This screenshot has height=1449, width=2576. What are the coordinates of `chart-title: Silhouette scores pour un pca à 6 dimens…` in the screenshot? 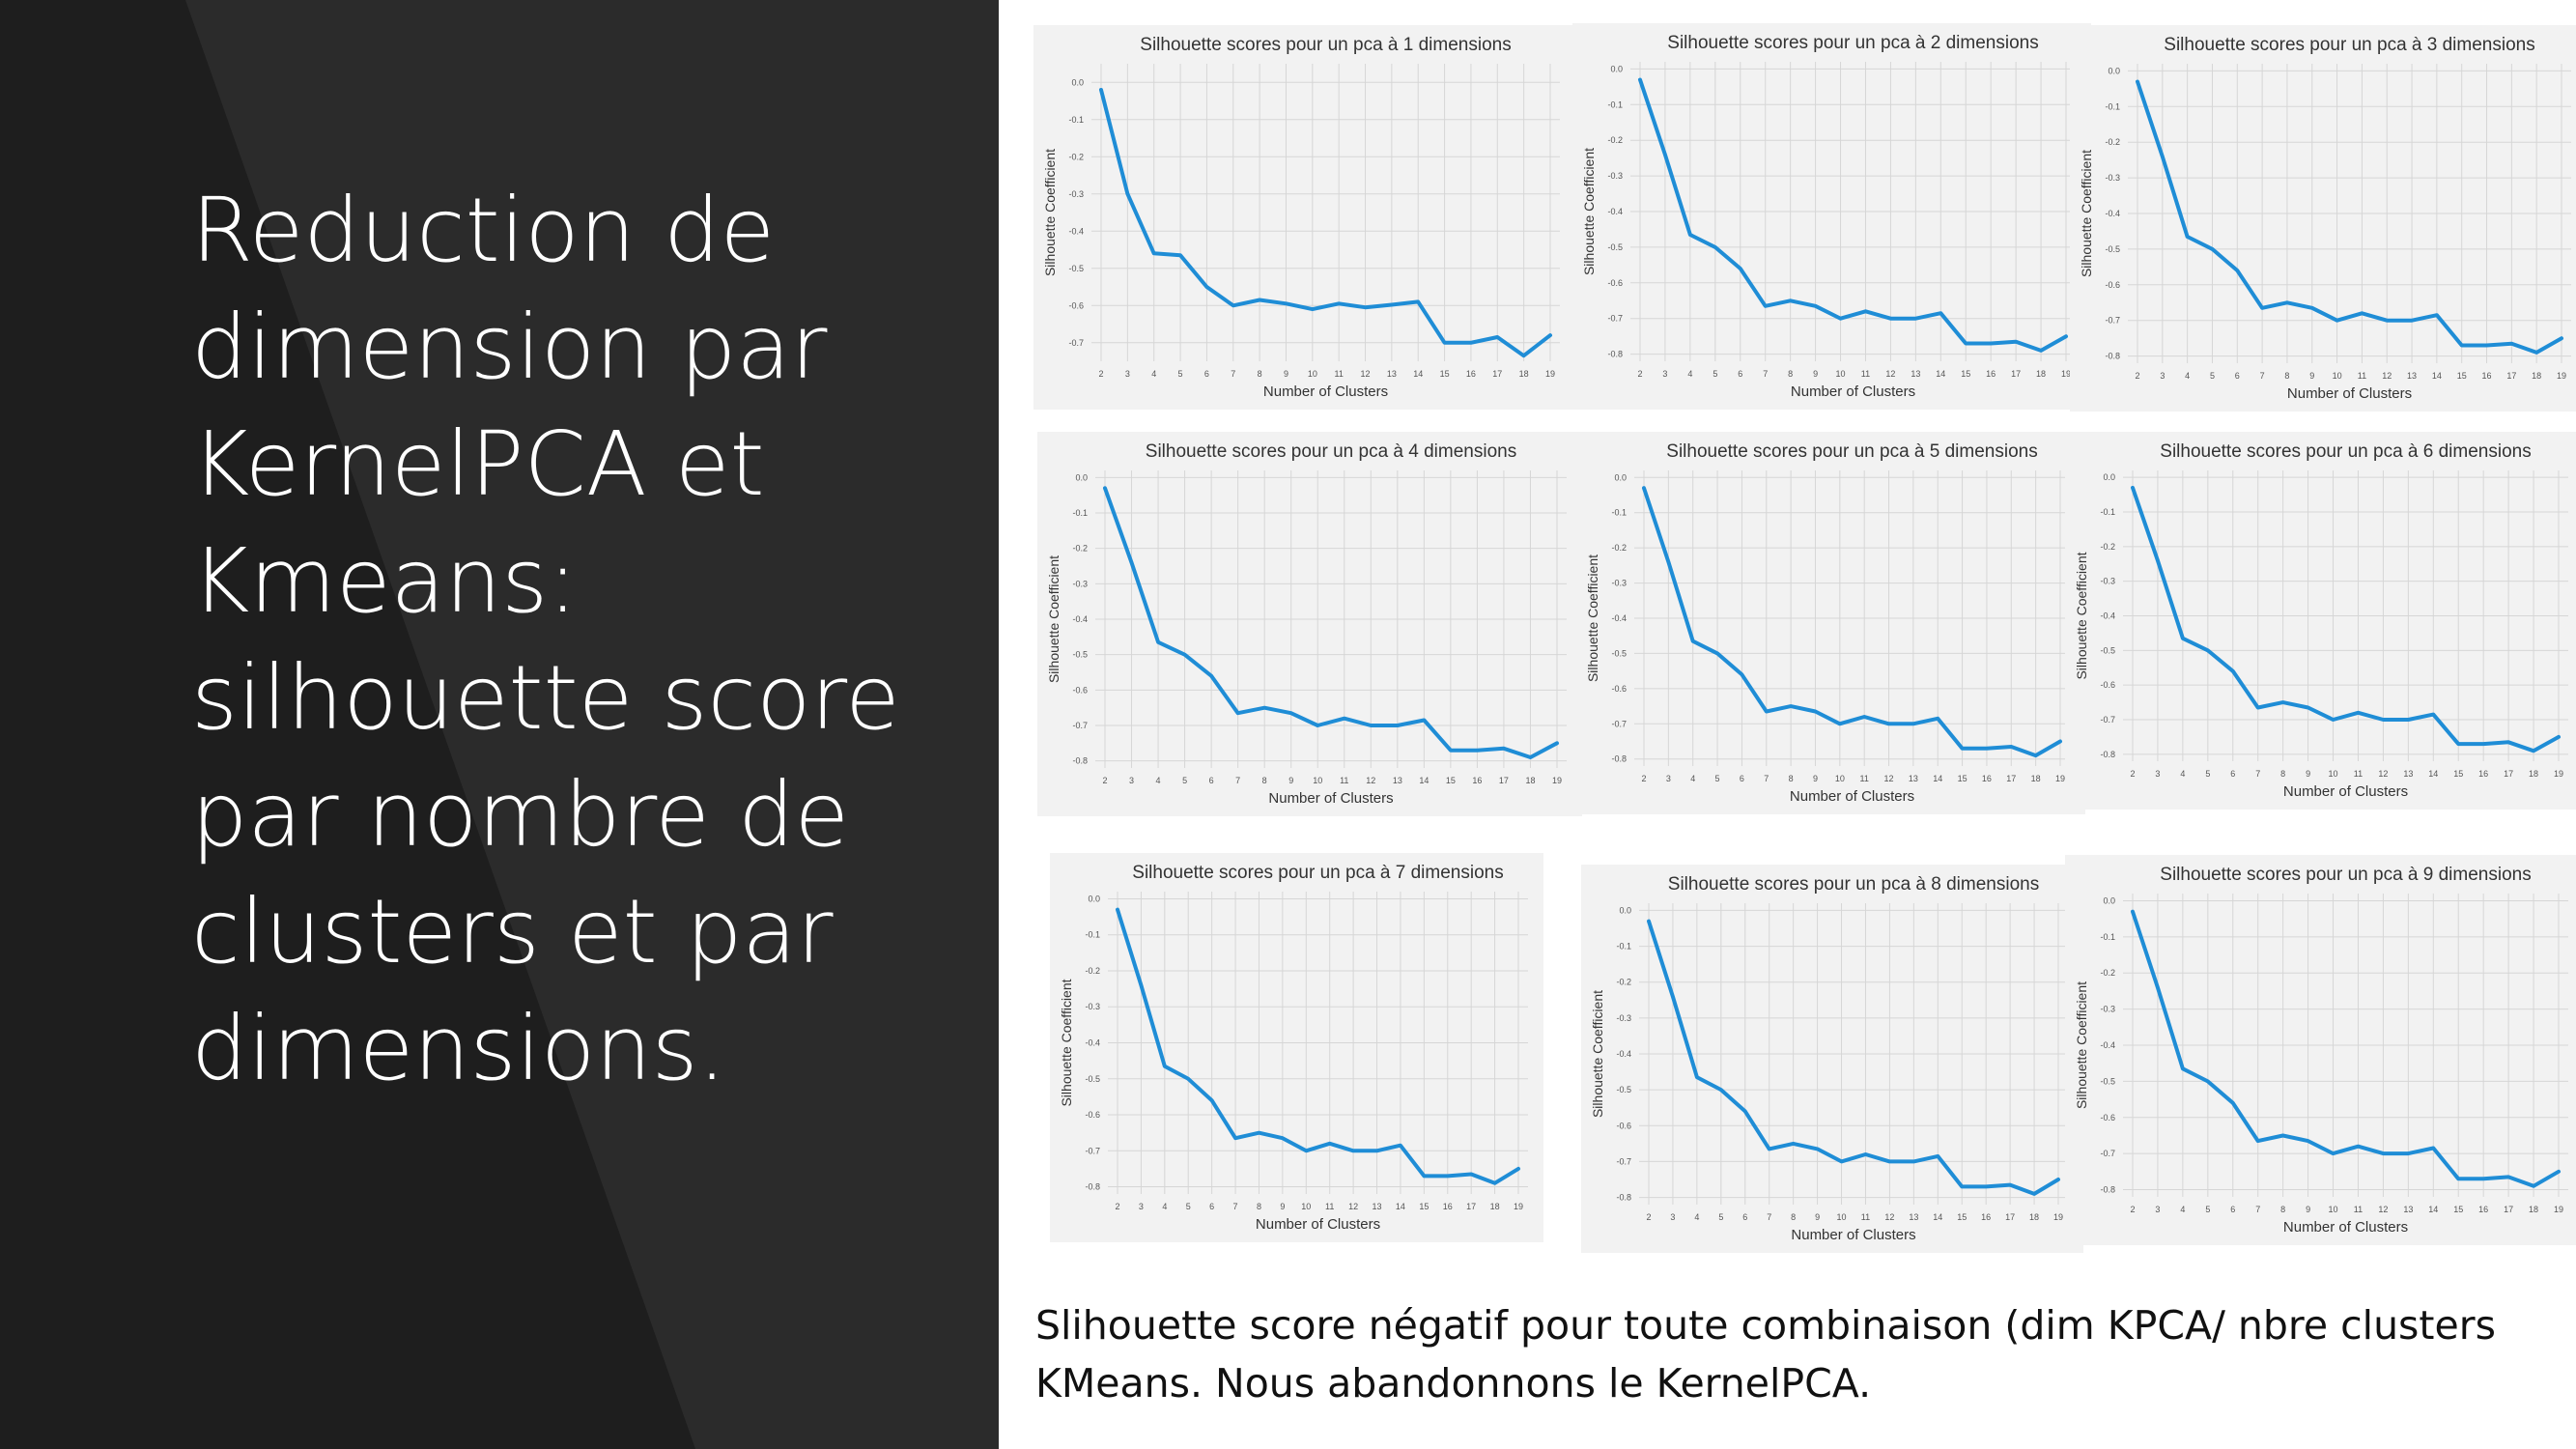 It's located at (2345, 451).